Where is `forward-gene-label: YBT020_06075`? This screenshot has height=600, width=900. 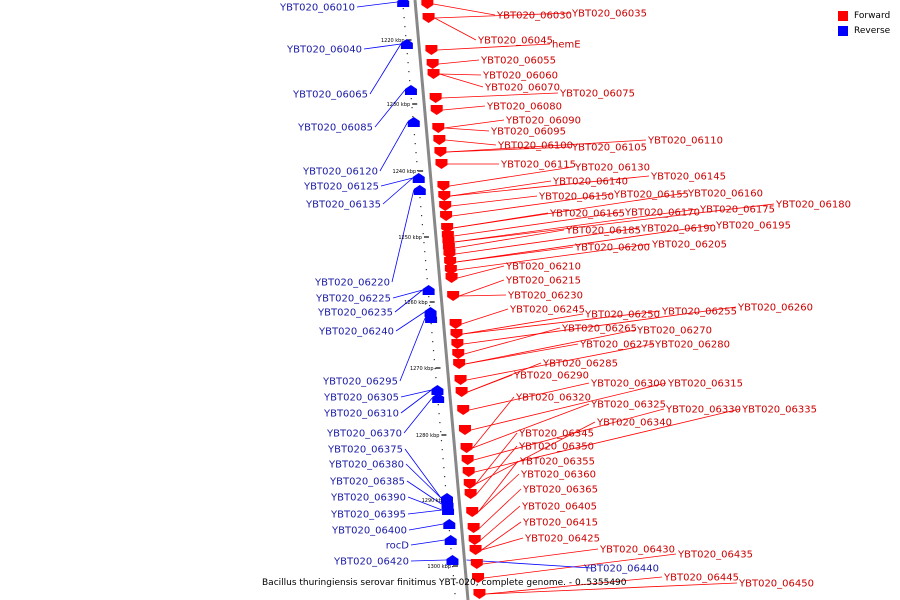
forward-gene-label: YBT020_06075 is located at coordinates (597, 94).